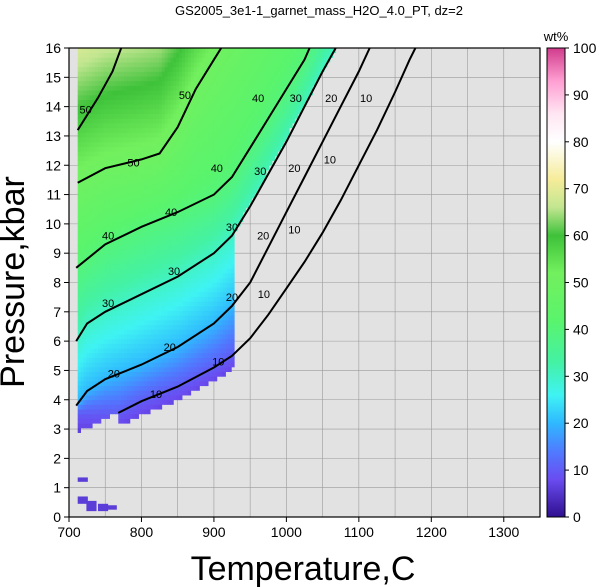 The image size is (603, 587). What do you see at coordinates (53, 107) in the screenshot?
I see `y-tick-label: 14` at bounding box center [53, 107].